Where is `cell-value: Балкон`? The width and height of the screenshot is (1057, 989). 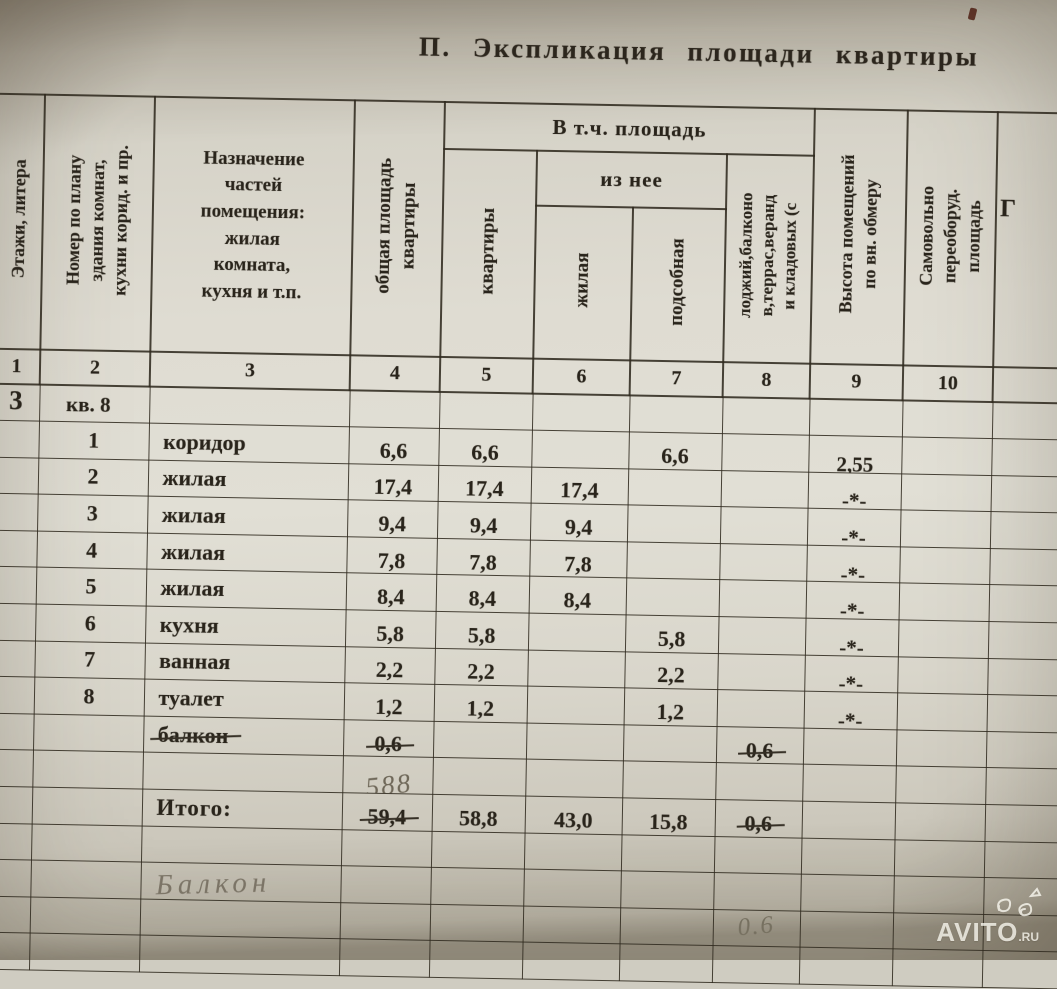 cell-value: Балкон is located at coordinates (213, 883).